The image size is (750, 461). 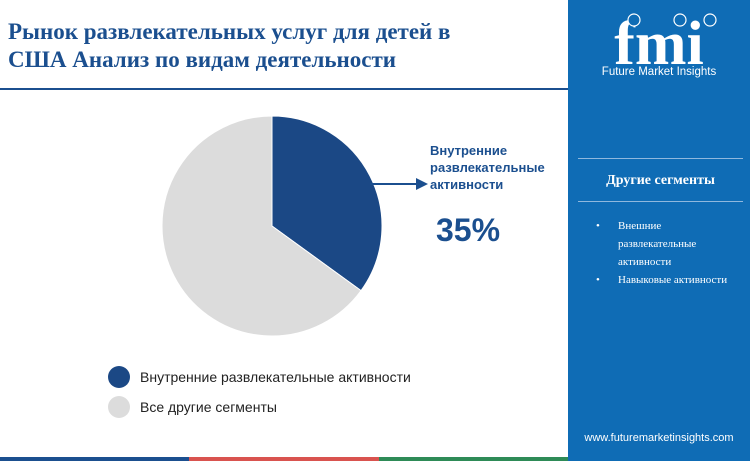 I want to click on other-segments-title: Другие сегменты, so click(x=660, y=180).